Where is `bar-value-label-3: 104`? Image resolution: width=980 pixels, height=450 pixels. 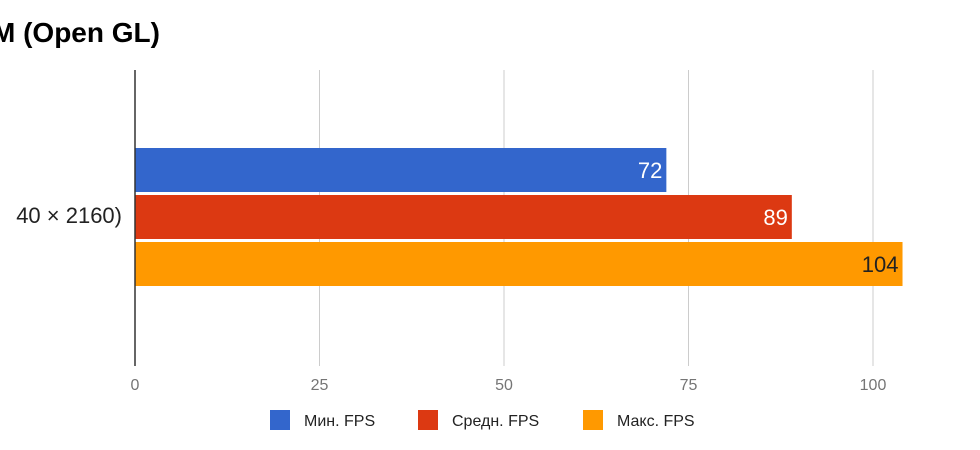
bar-value-label-3: 104 is located at coordinates (880, 264).